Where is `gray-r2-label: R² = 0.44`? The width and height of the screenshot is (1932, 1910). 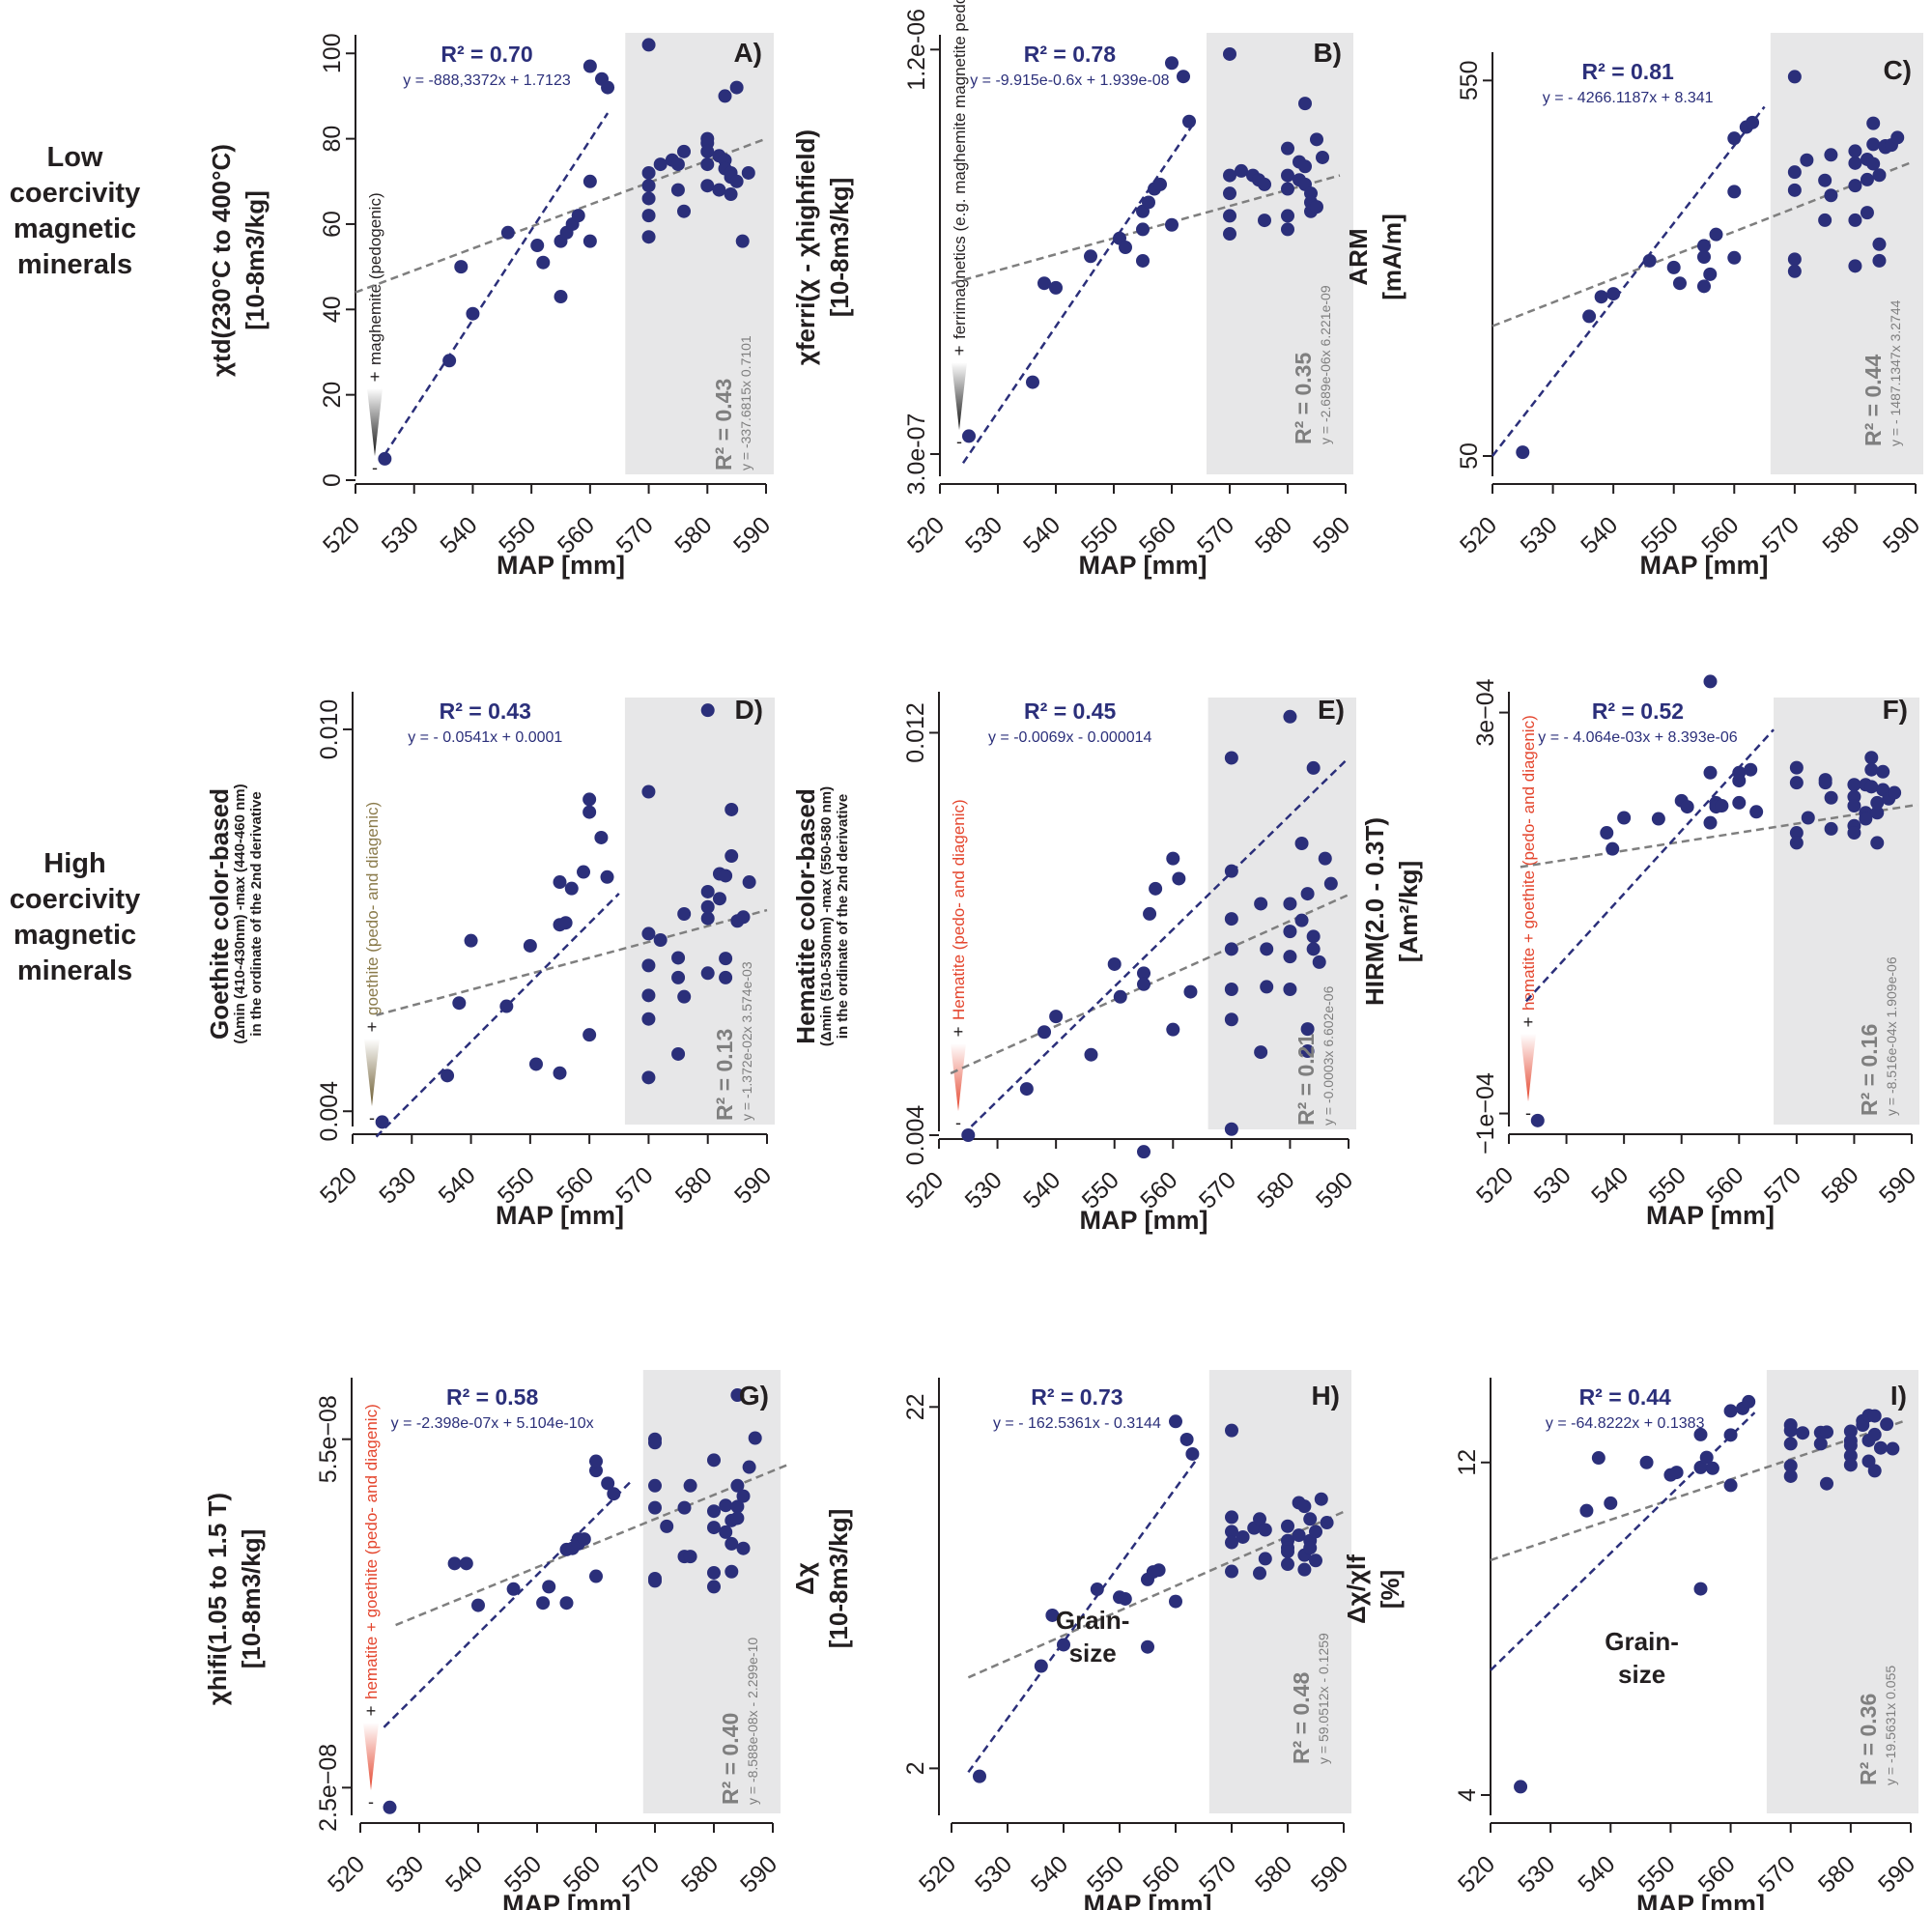
gray-r2-label: R² = 0.44 is located at coordinates (1873, 400).